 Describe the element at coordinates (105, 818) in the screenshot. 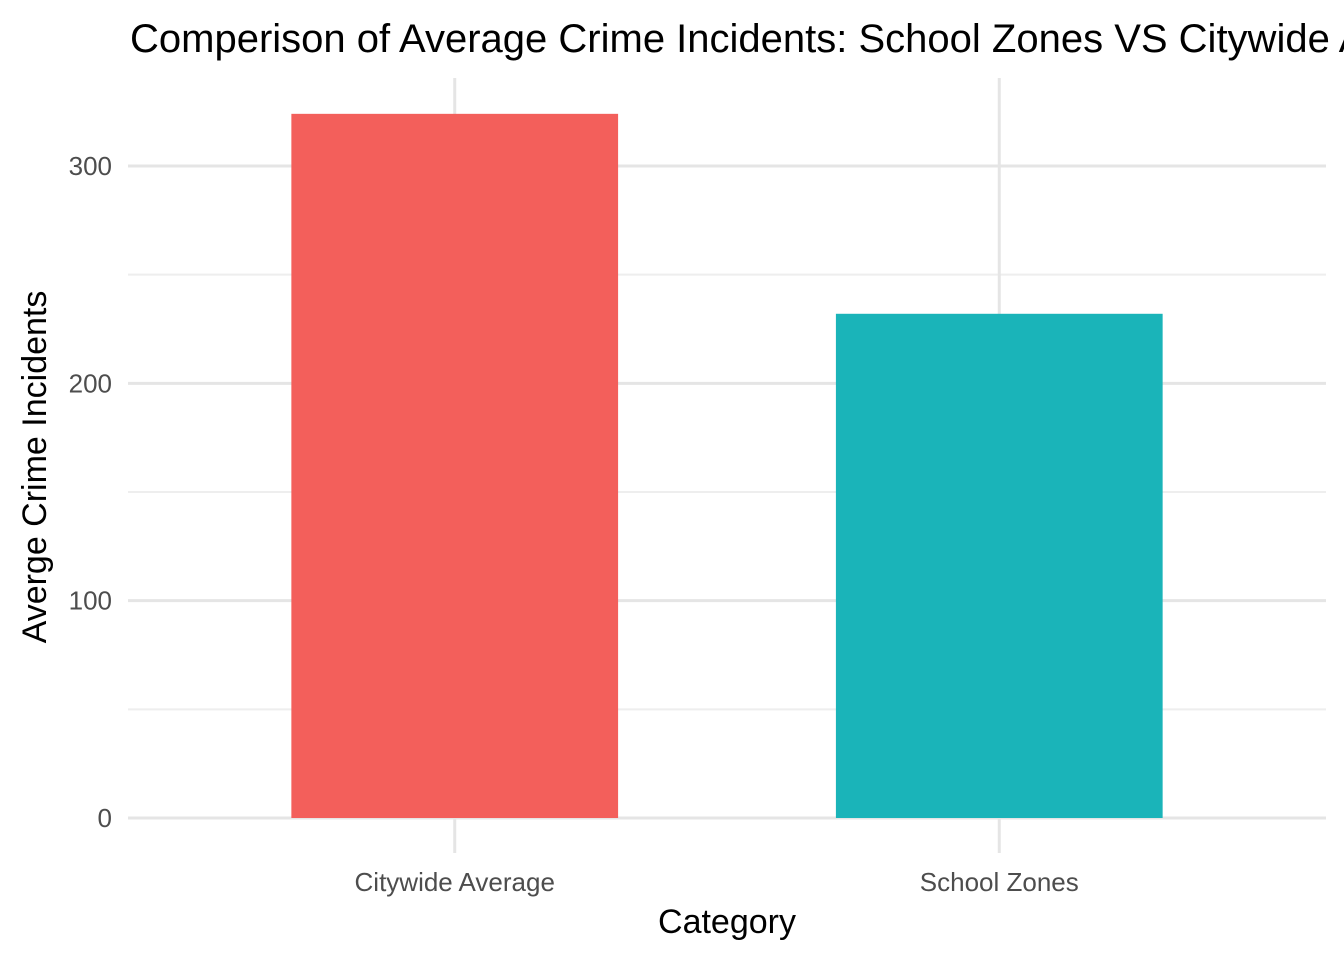

I see `y-tick-label: 0` at that location.